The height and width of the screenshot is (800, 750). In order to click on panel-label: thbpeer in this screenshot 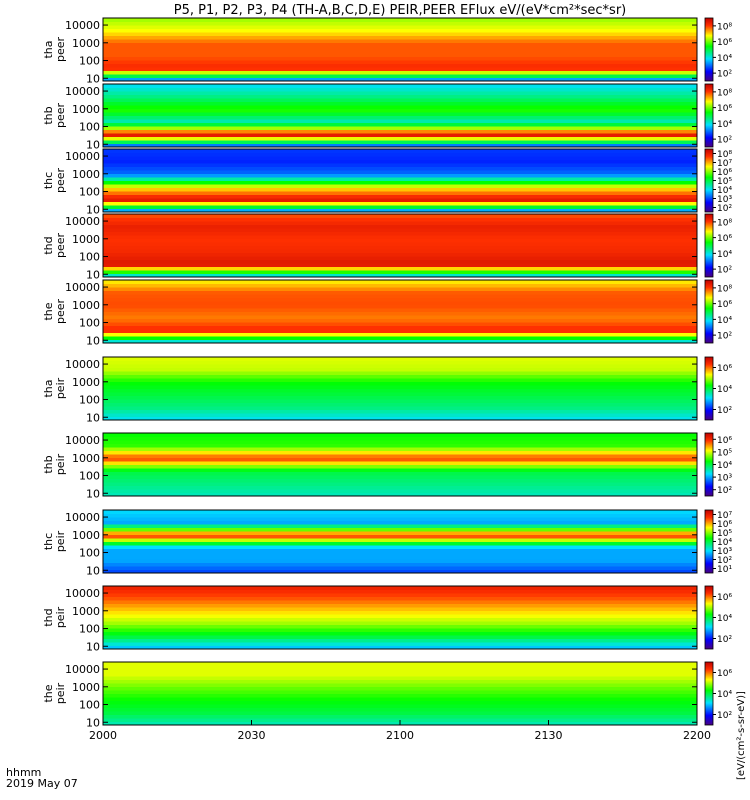, I will do `click(54, 116)`.